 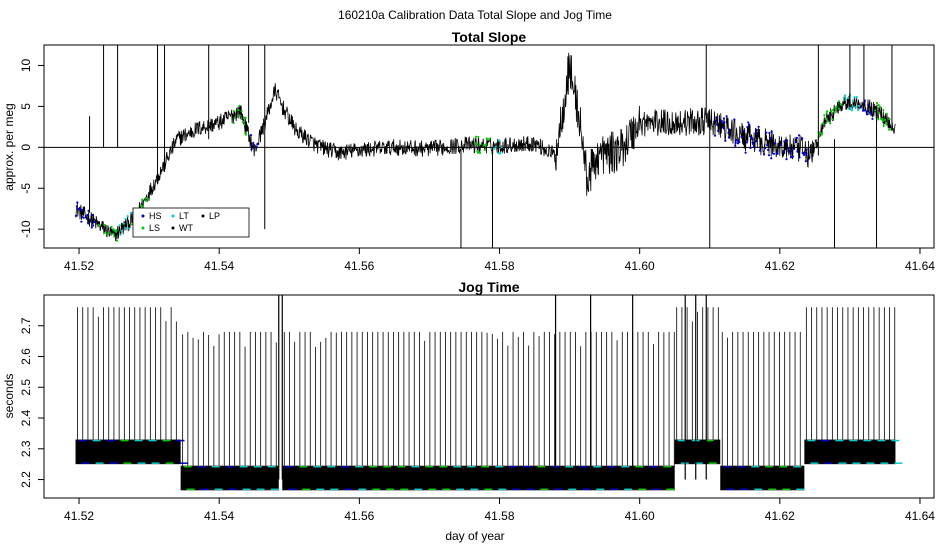 I want to click on jog-time-x-tick-label: 41.58, so click(x=499, y=516).